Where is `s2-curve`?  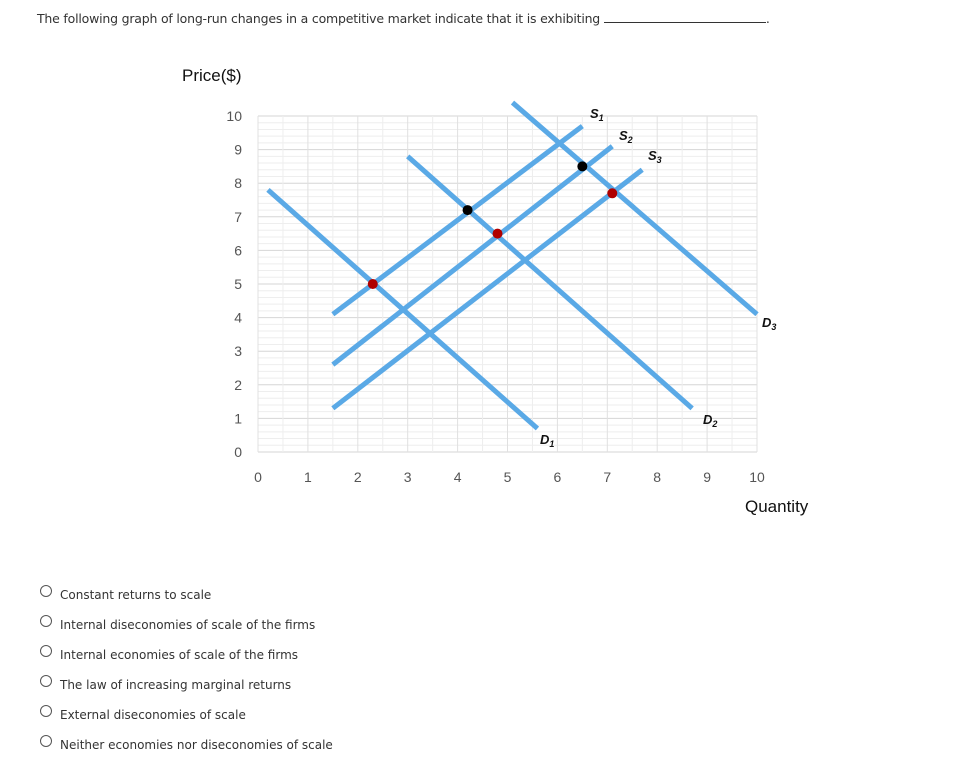
s2-curve is located at coordinates (472, 255).